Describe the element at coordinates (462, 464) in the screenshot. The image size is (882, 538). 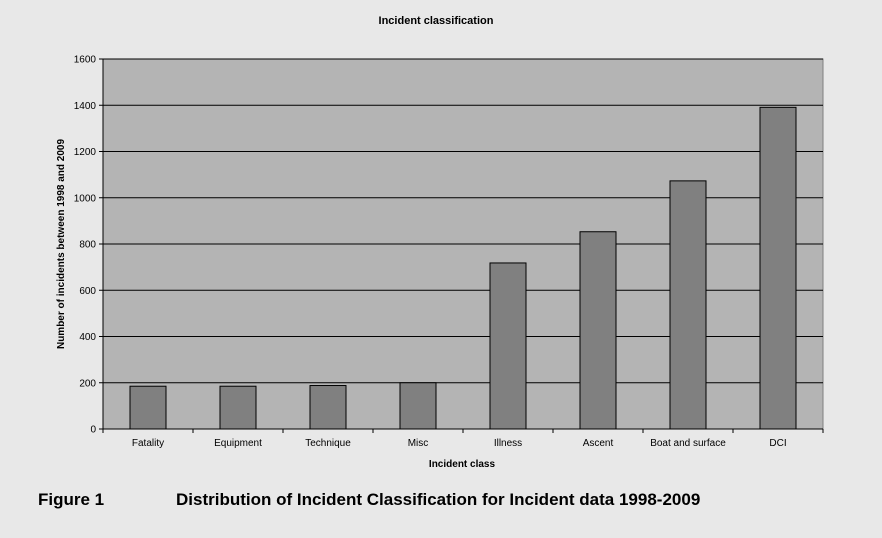
I see `x-axis-label: Incident class` at that location.